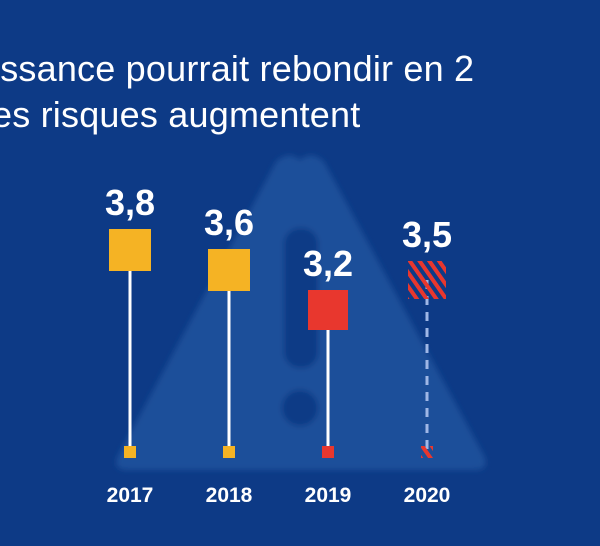 Image resolution: width=600 pixels, height=546 pixels. I want to click on value-label-2018: 3,6, so click(229, 222).